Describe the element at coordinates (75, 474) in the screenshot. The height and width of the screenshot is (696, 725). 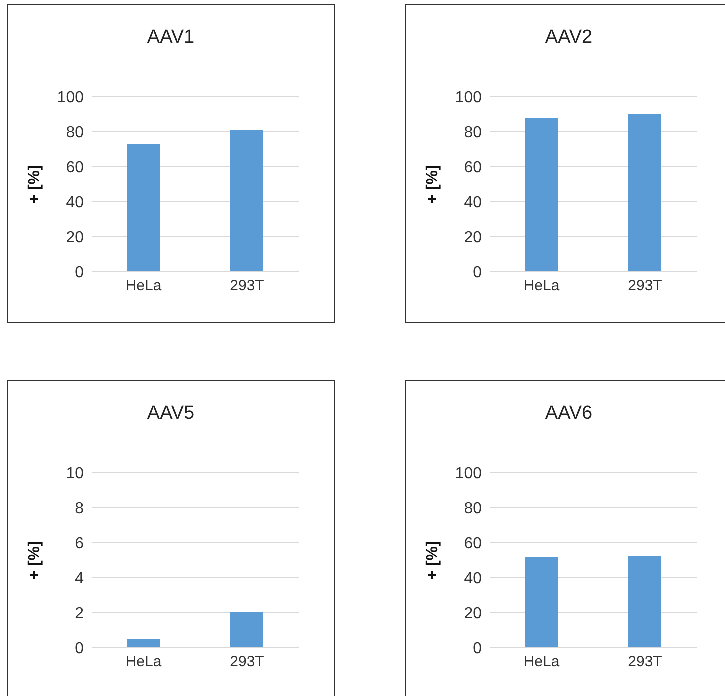
I see `y-tick-label: 10` at that location.